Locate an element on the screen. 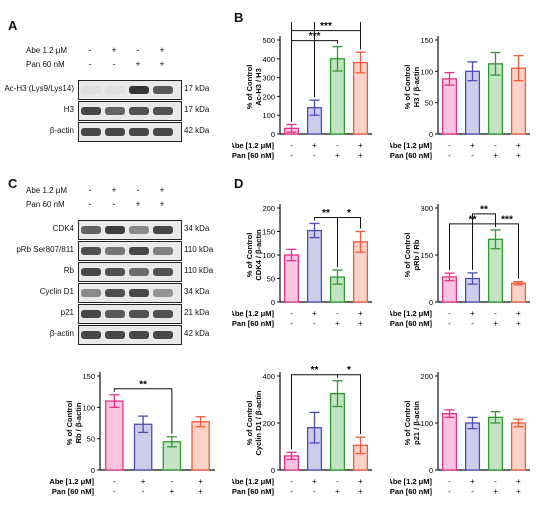 This screenshot has height=512, width=550. y-axis-label: % of Control pRb / Rb is located at coordinates (412, 255).